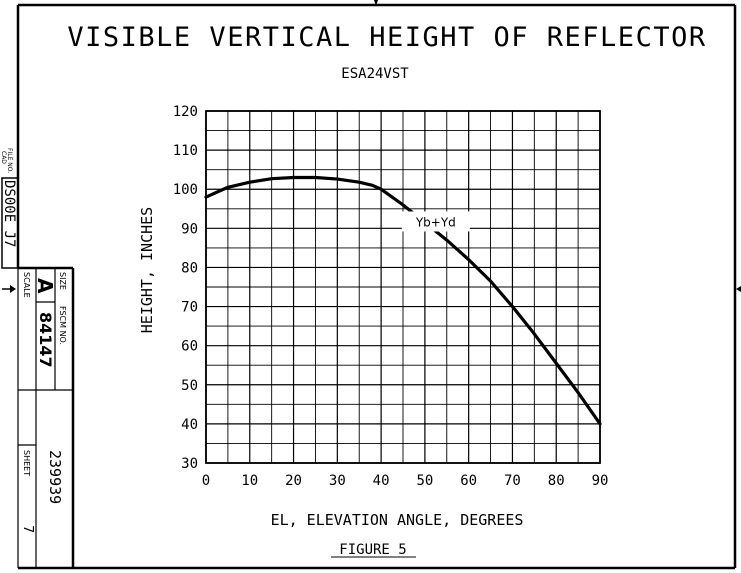 This screenshot has height=573, width=741. I want to click on file-no-box, so click(10, 223).